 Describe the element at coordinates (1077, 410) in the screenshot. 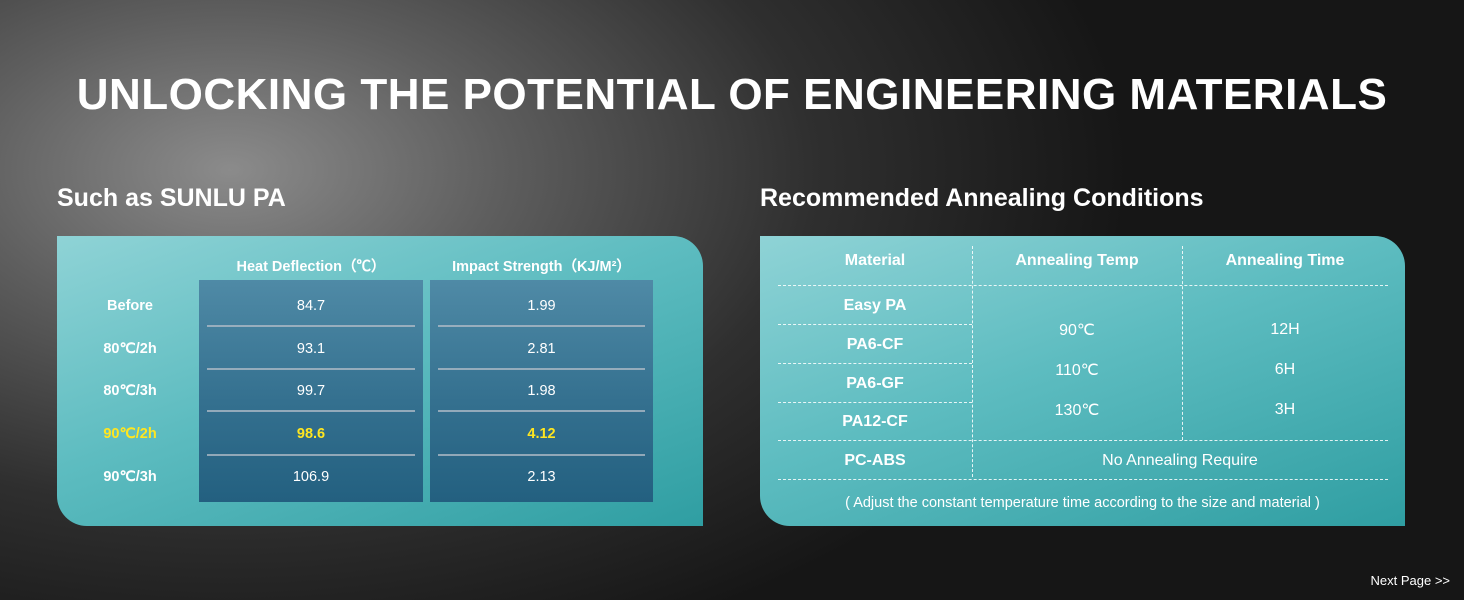

I see `annealing-temp-130c: 130℃` at that location.